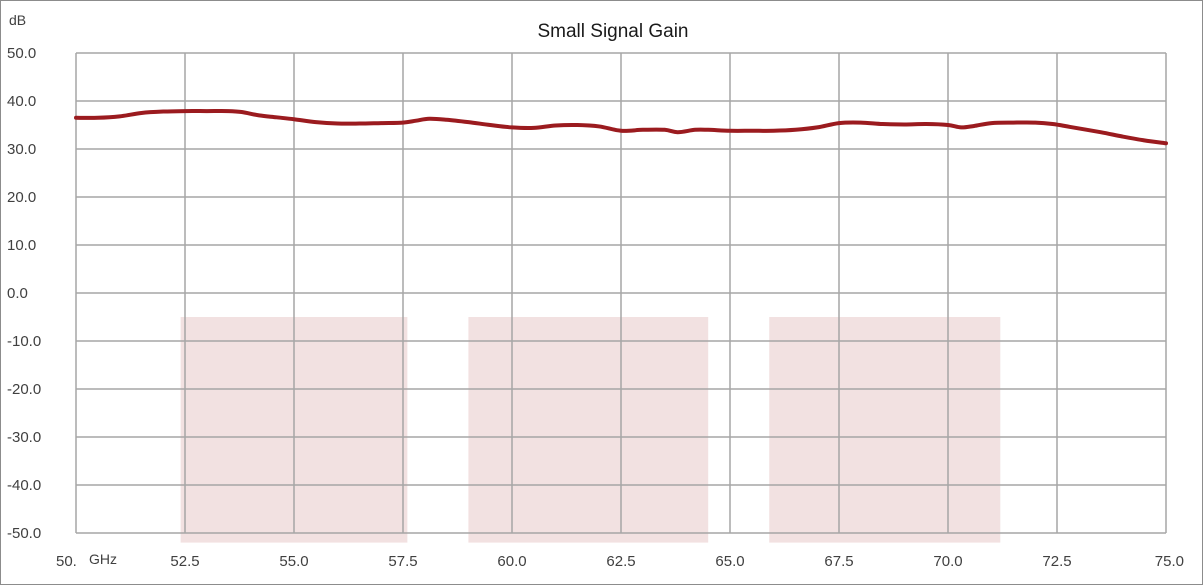 The height and width of the screenshot is (586, 1203). What do you see at coordinates (21, 101) in the screenshot?
I see `y-tick-label: 40.0` at bounding box center [21, 101].